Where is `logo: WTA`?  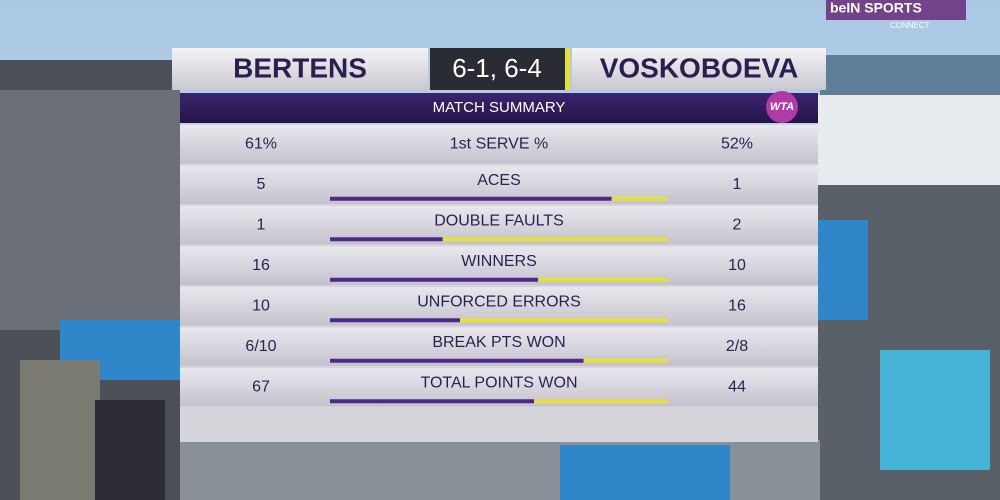 logo: WTA is located at coordinates (782, 107).